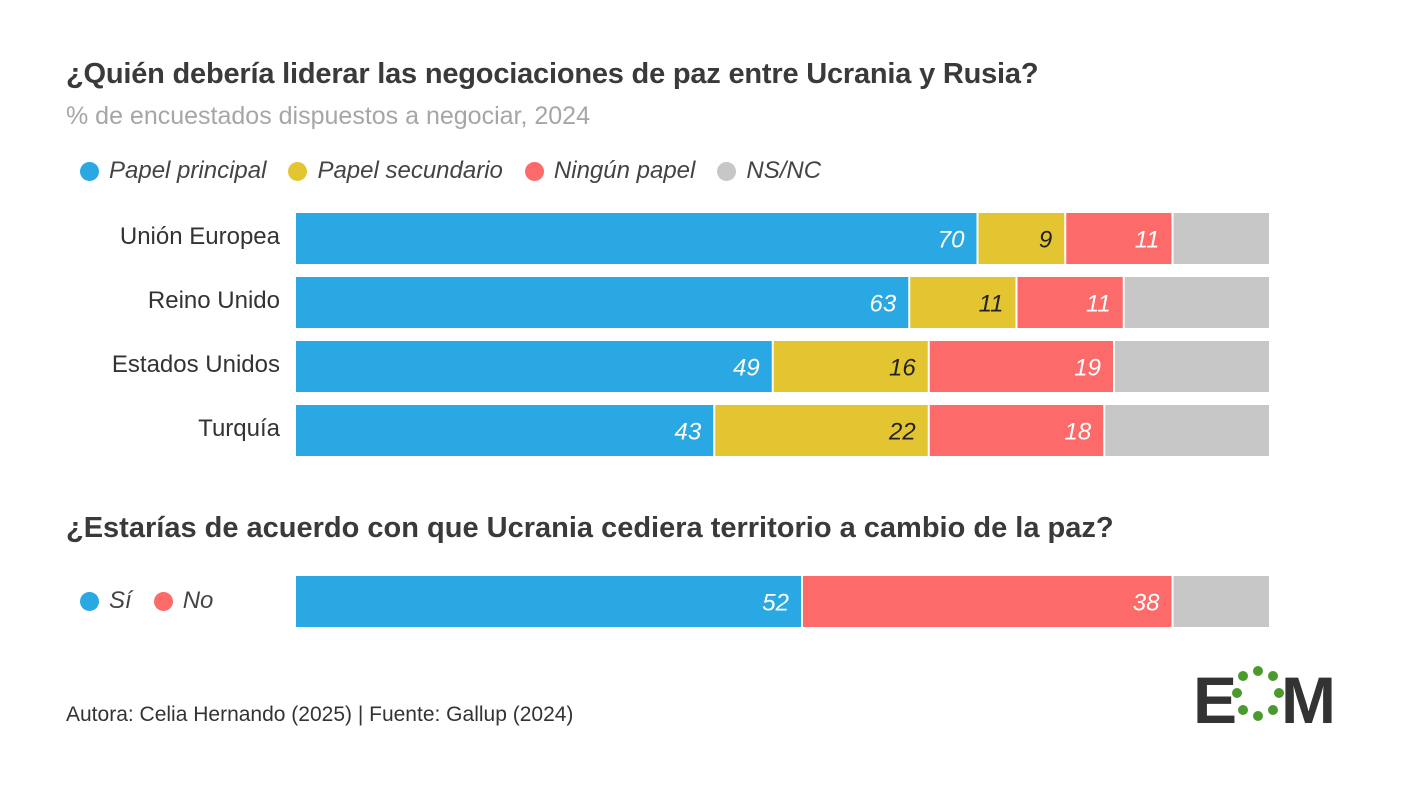 Image resolution: width=1420 pixels, height=793 pixels. Describe the element at coordinates (213, 300) in the screenshot. I see `category-label-reino-unido: Reino Unido` at that location.